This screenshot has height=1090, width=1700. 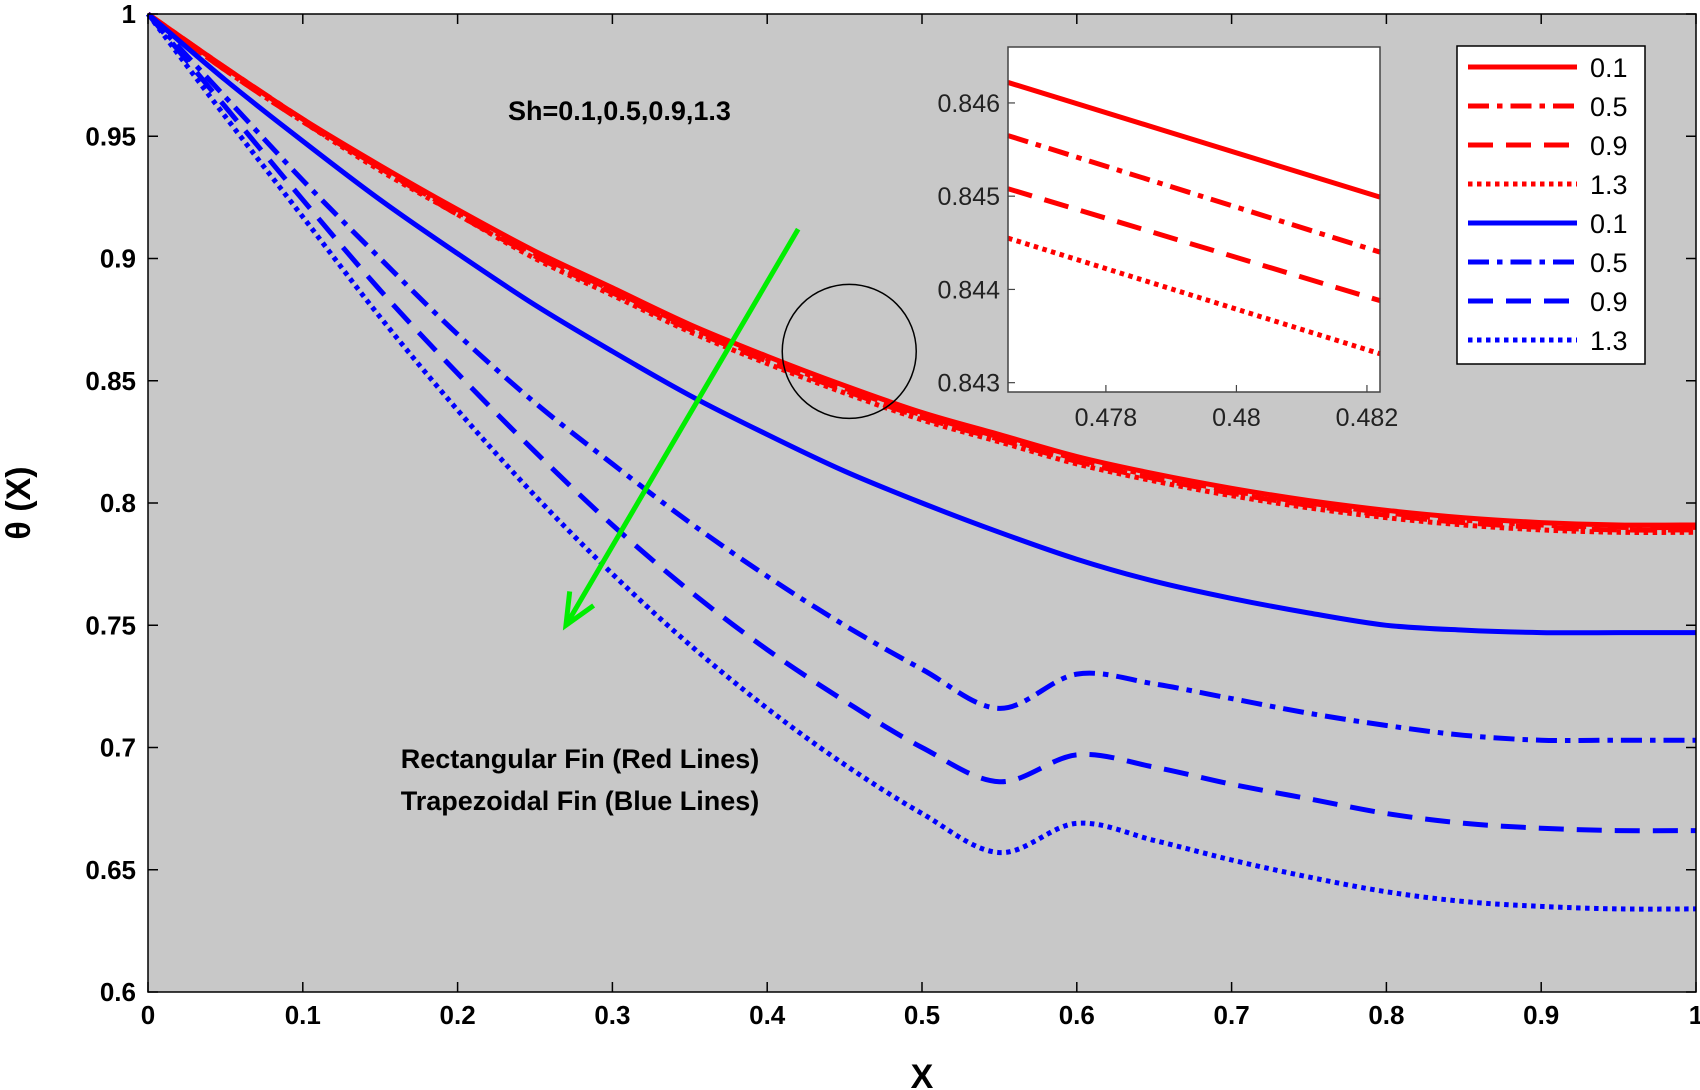 What do you see at coordinates (1236, 418) in the screenshot?
I see `inset-x-tick-label: 0.48` at bounding box center [1236, 418].